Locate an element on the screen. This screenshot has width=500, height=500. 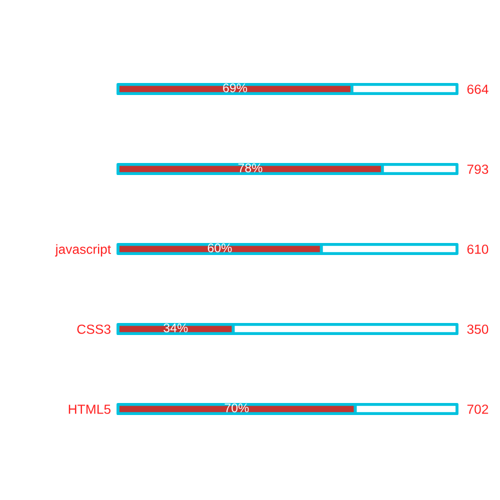
data-label: 70% is located at coordinates (236, 408).